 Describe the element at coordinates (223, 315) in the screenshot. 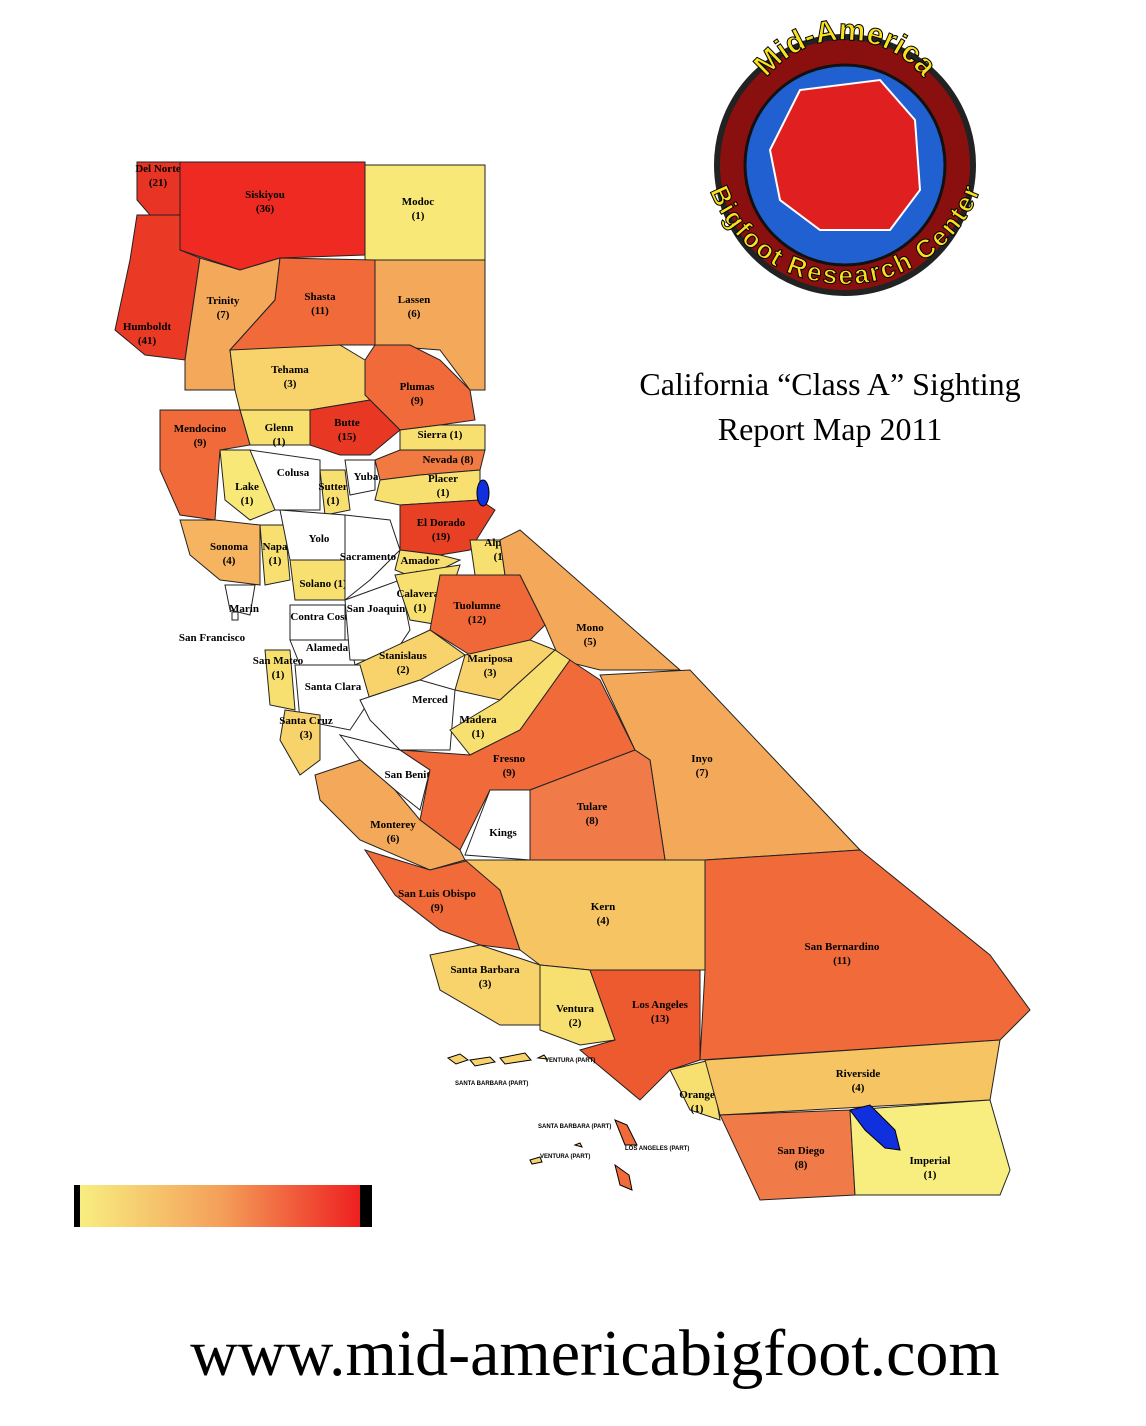

I see `county-count: (7)` at that location.